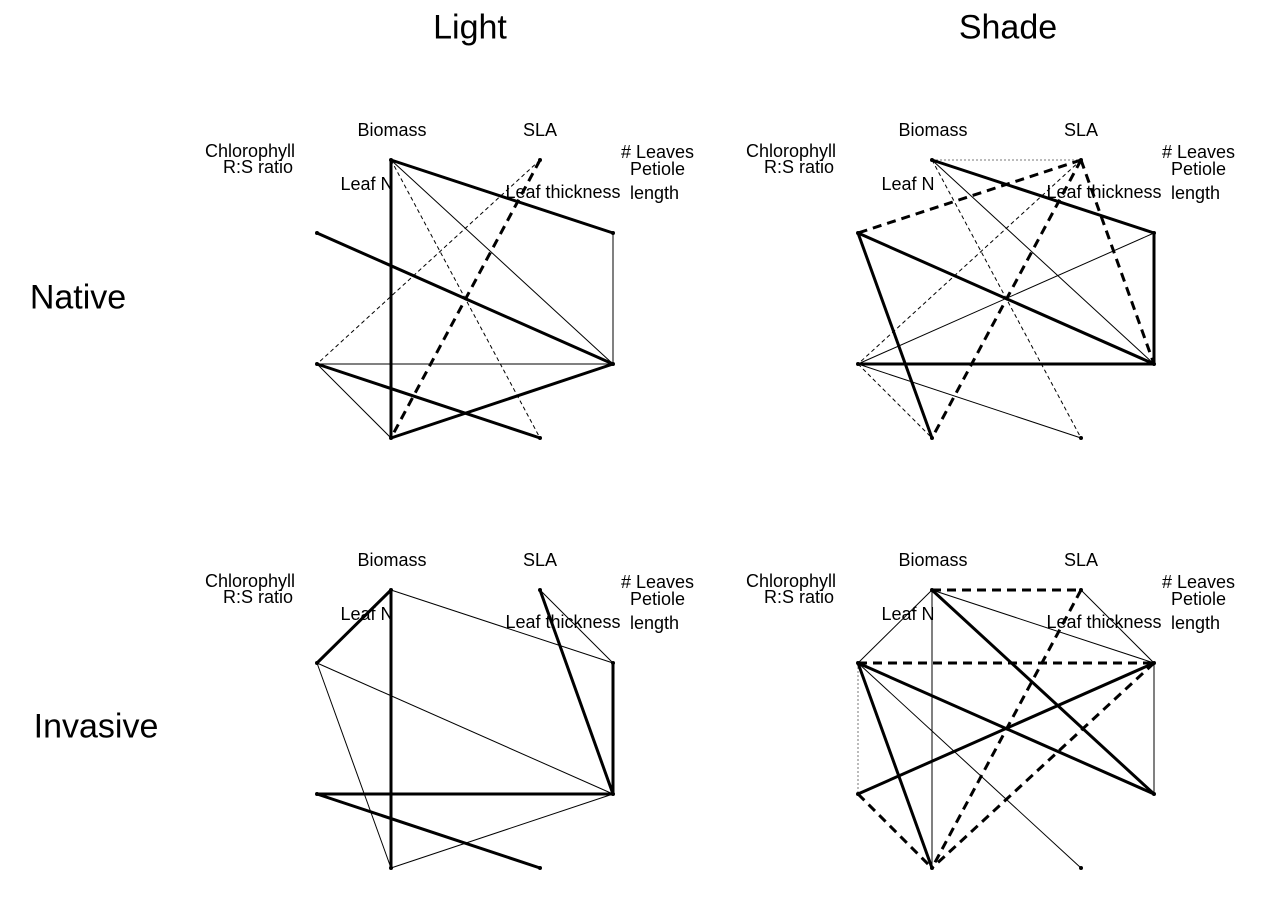 The image size is (1274, 909). What do you see at coordinates (470, 27) in the screenshot?
I see `column-header: Light` at bounding box center [470, 27].